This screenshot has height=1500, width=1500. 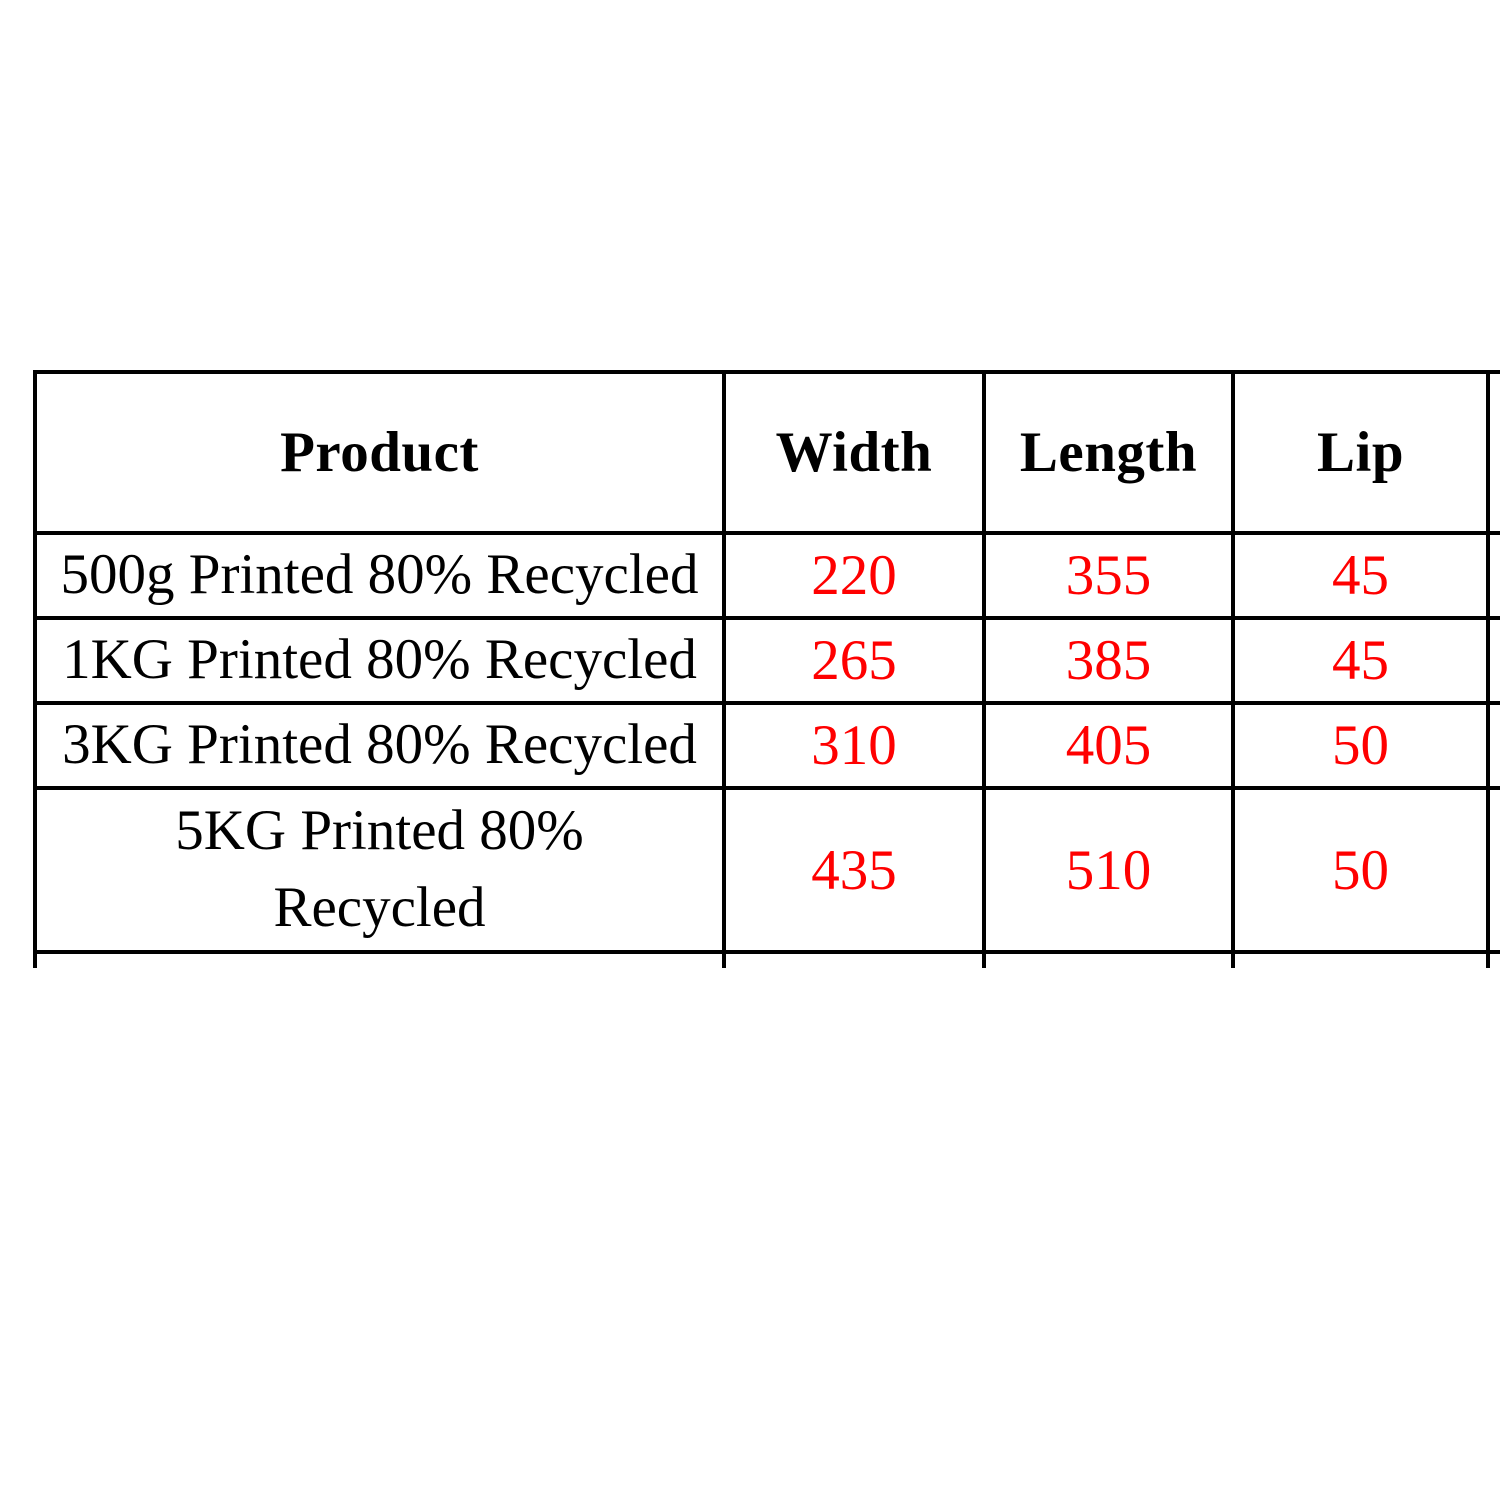 I want to click on table-row-5kg: 5KG Printed 80% Recycled 435 510 50, so click(x=766, y=870).